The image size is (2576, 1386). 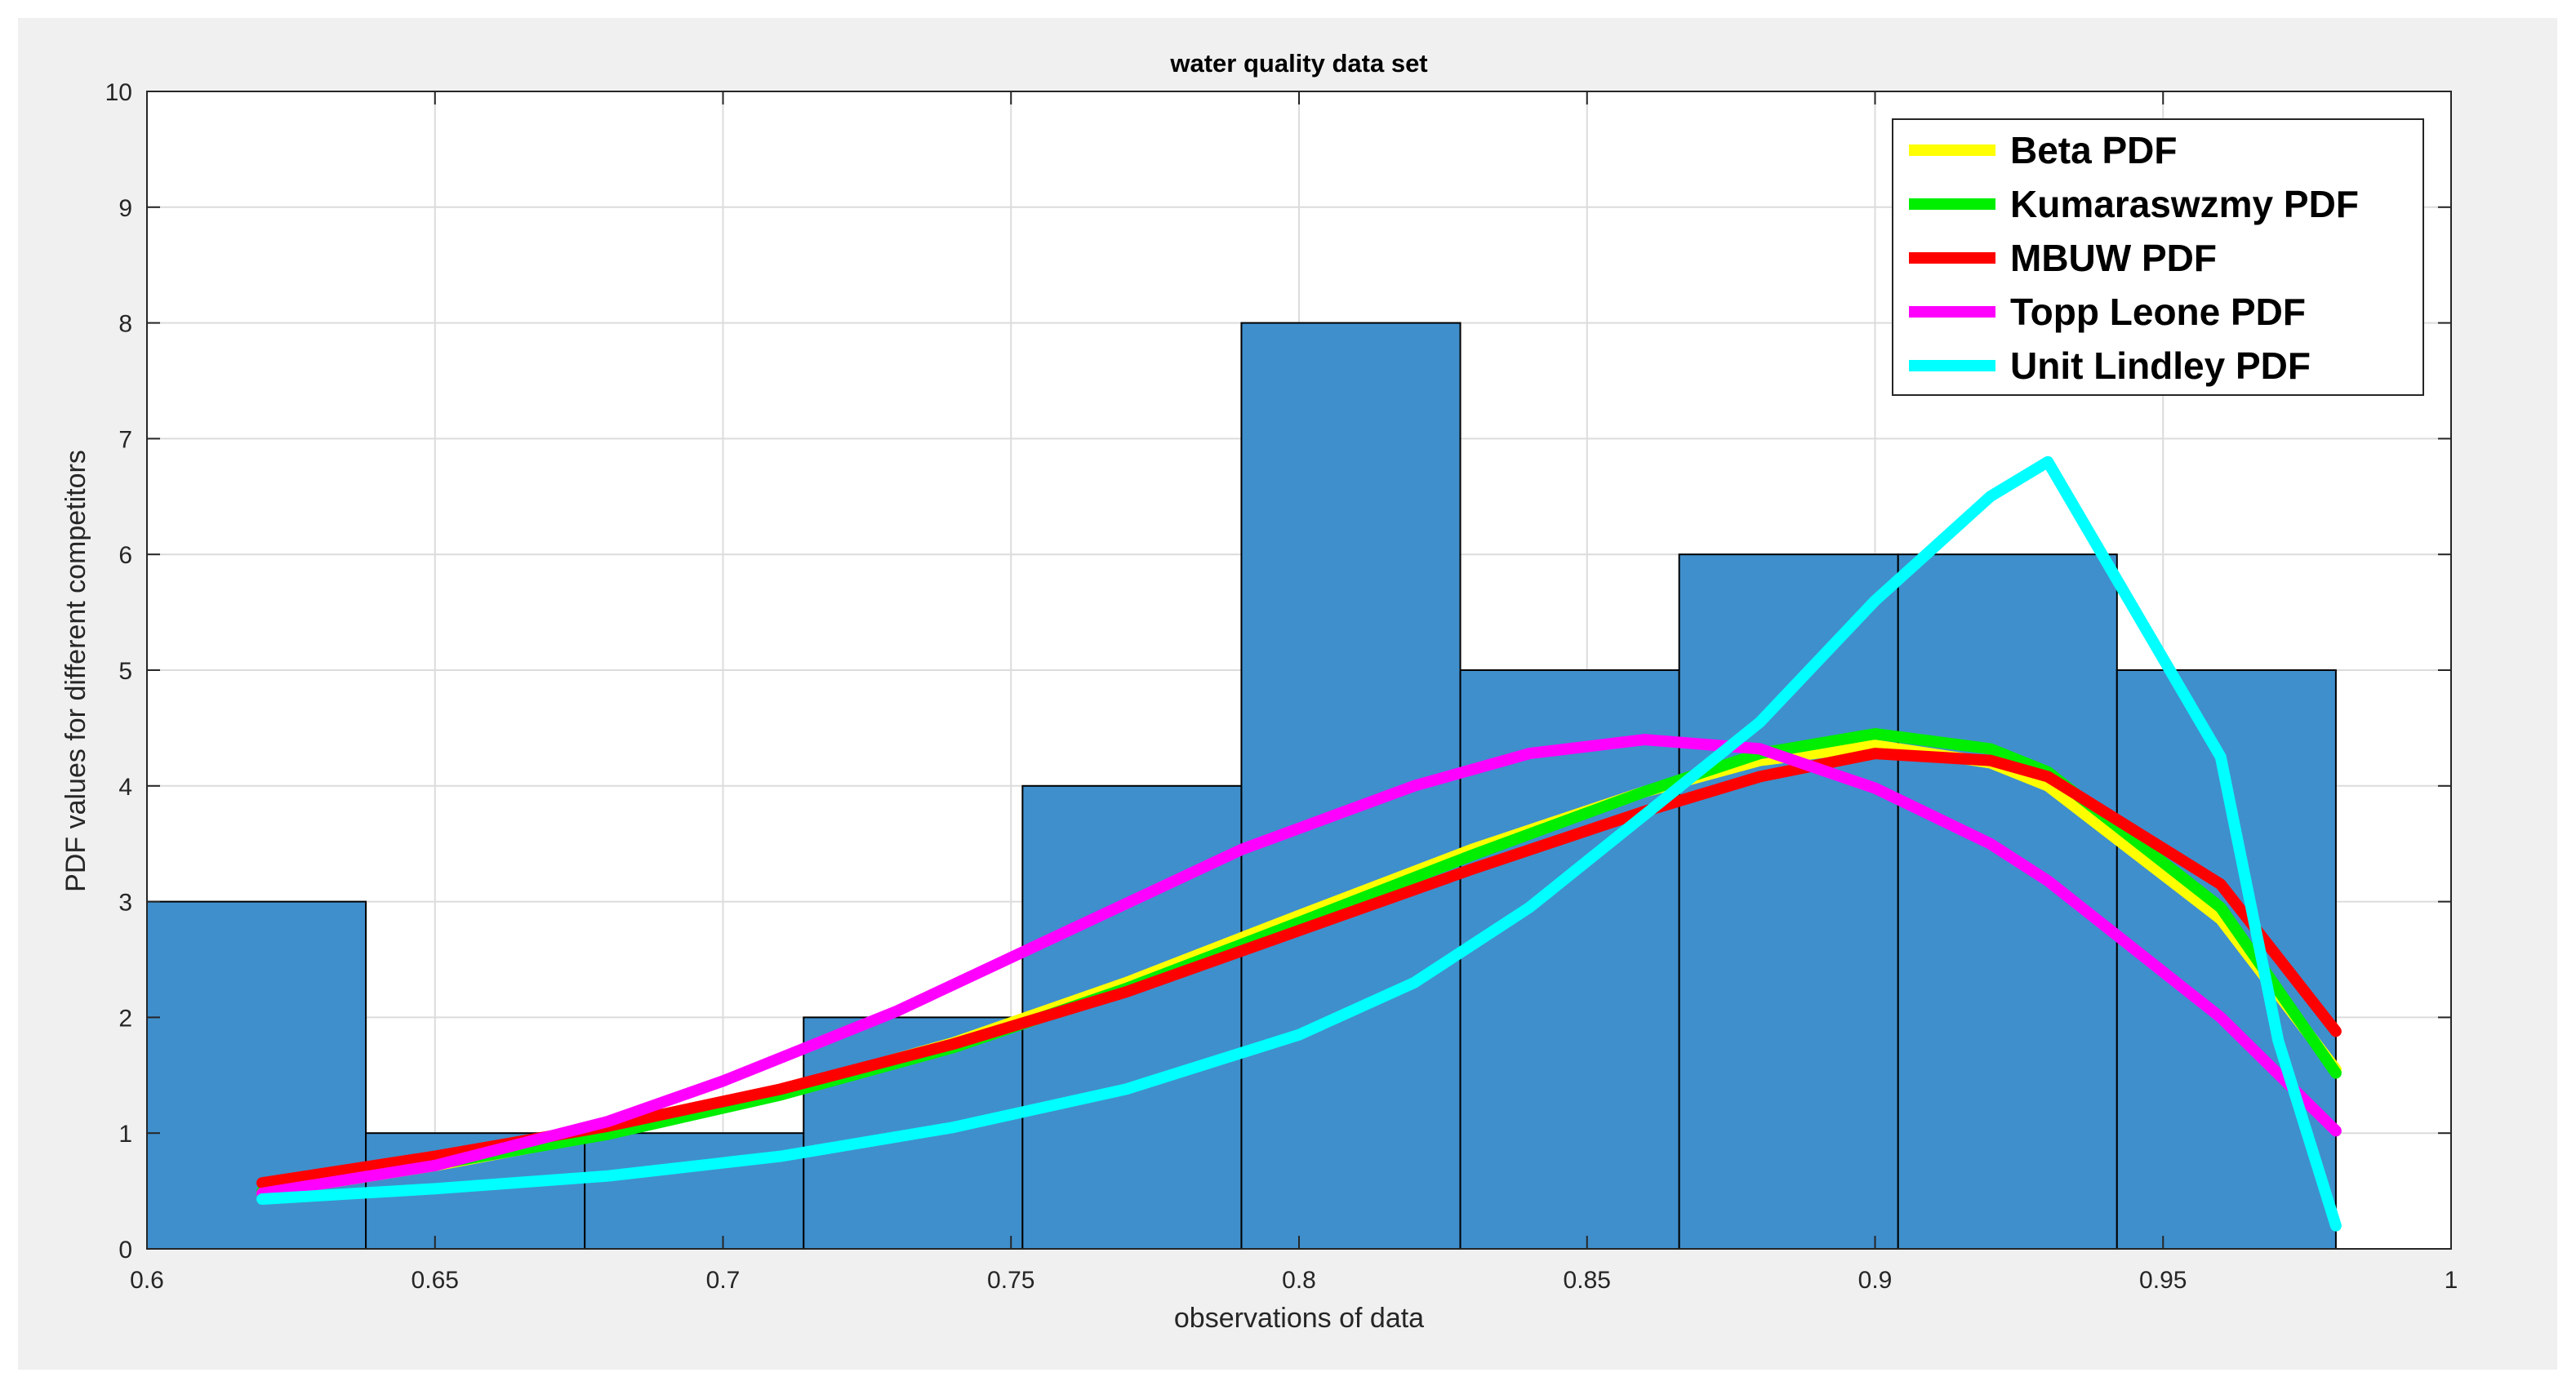 What do you see at coordinates (1299, 1280) in the screenshot?
I see `x-tick-label: 0.8` at bounding box center [1299, 1280].